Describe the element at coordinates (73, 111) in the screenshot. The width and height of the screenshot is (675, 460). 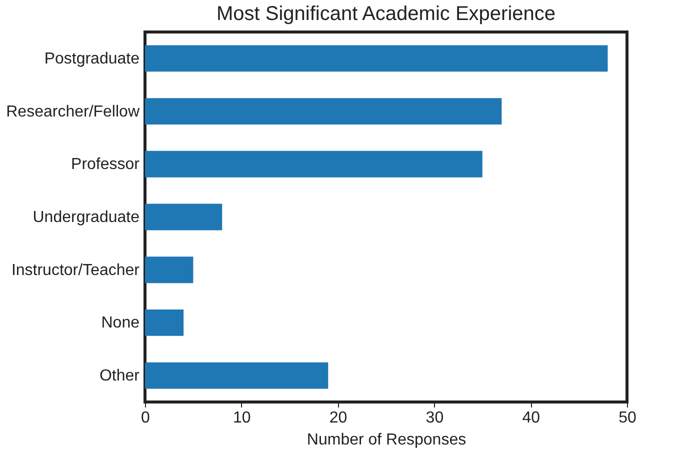
I see `y-tick-label: Researcher/Fellow` at that location.